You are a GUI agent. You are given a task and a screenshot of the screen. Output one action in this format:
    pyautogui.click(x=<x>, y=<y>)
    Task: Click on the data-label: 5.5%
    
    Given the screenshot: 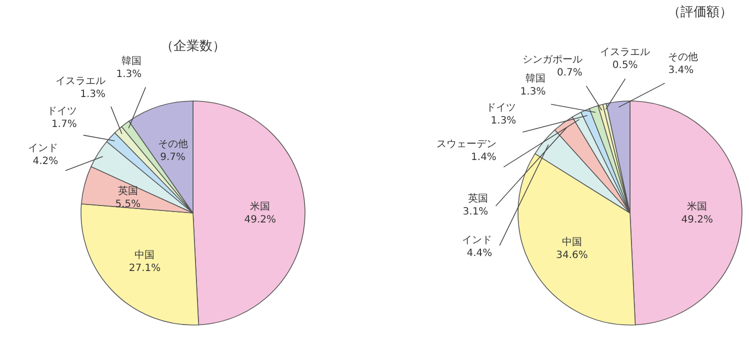 What is the action you would take?
    pyautogui.click(x=128, y=204)
    